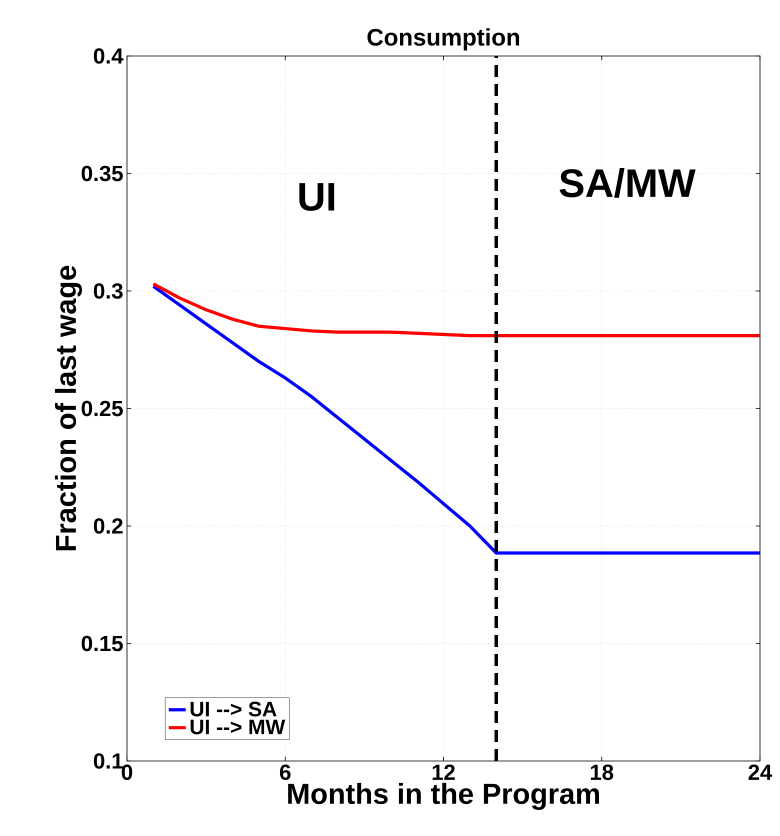  What do you see at coordinates (238, 727) in the screenshot?
I see `legend-label: UI --> MW` at bounding box center [238, 727].